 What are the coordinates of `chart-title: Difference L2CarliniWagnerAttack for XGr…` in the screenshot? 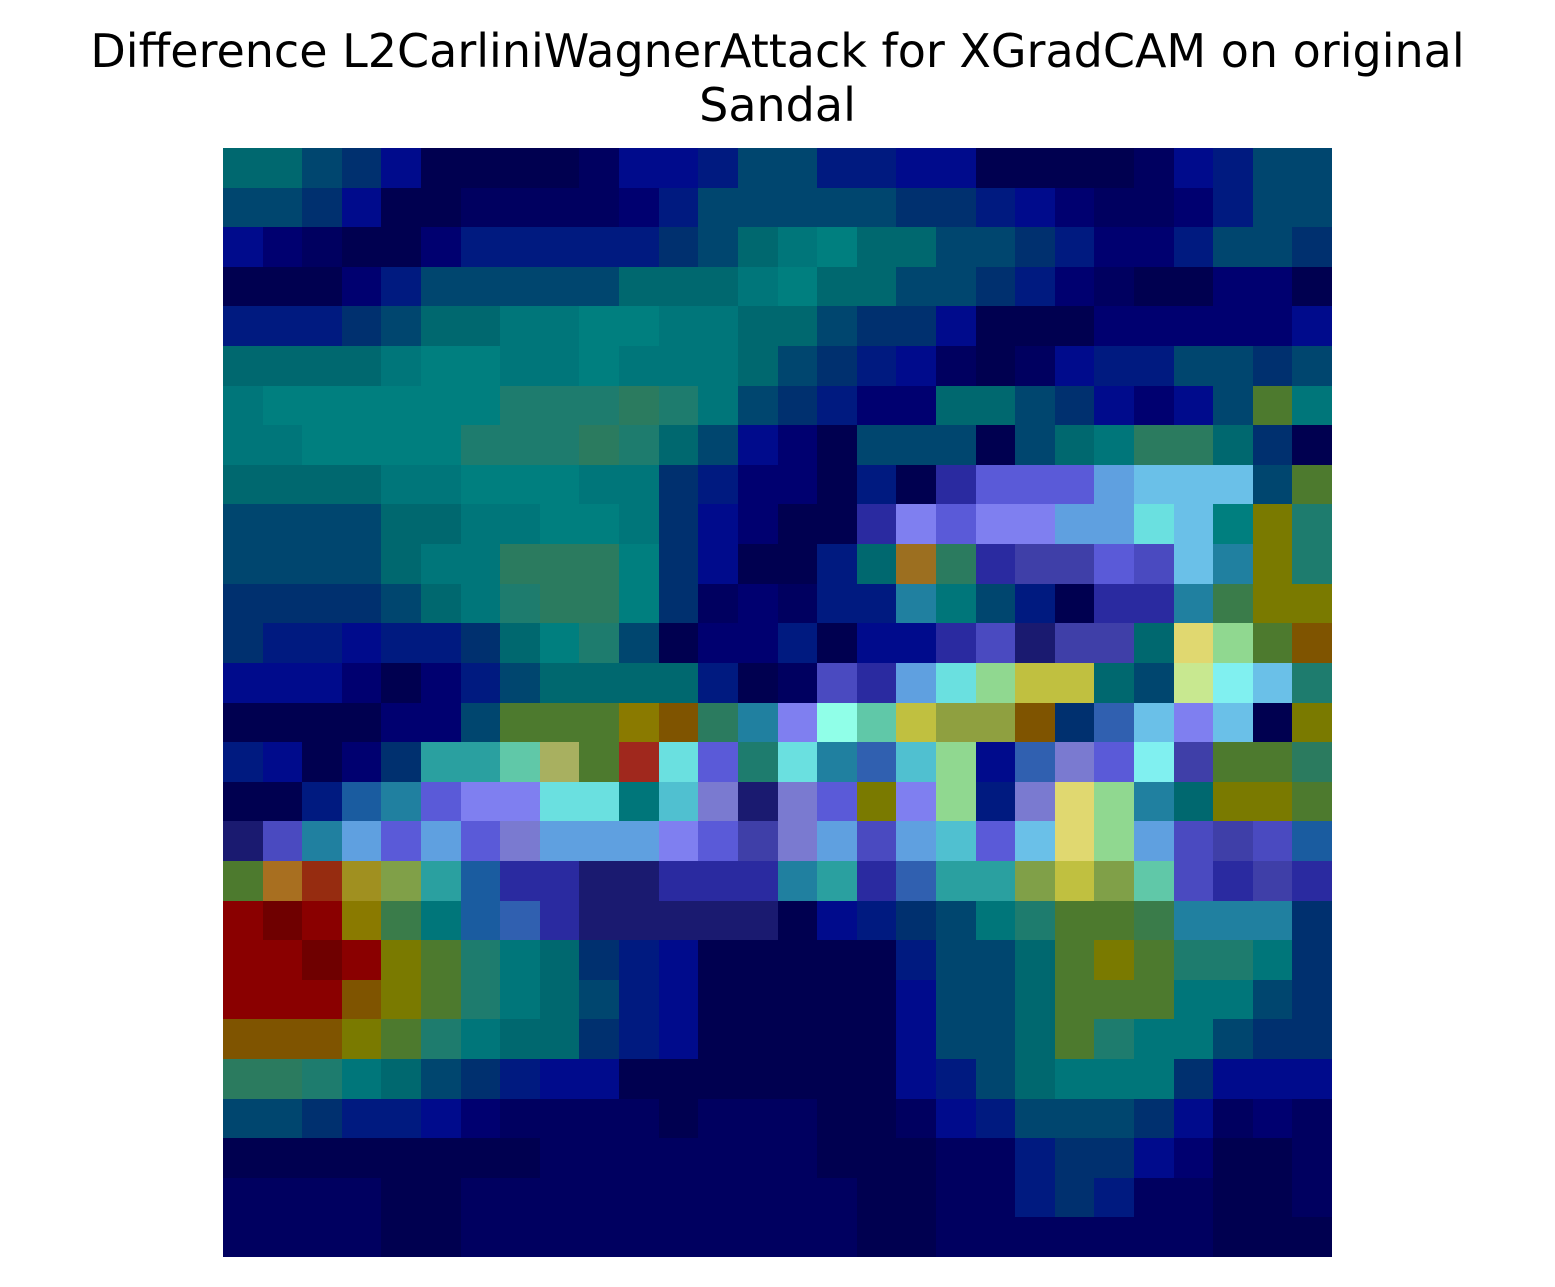 It's located at (777, 78).